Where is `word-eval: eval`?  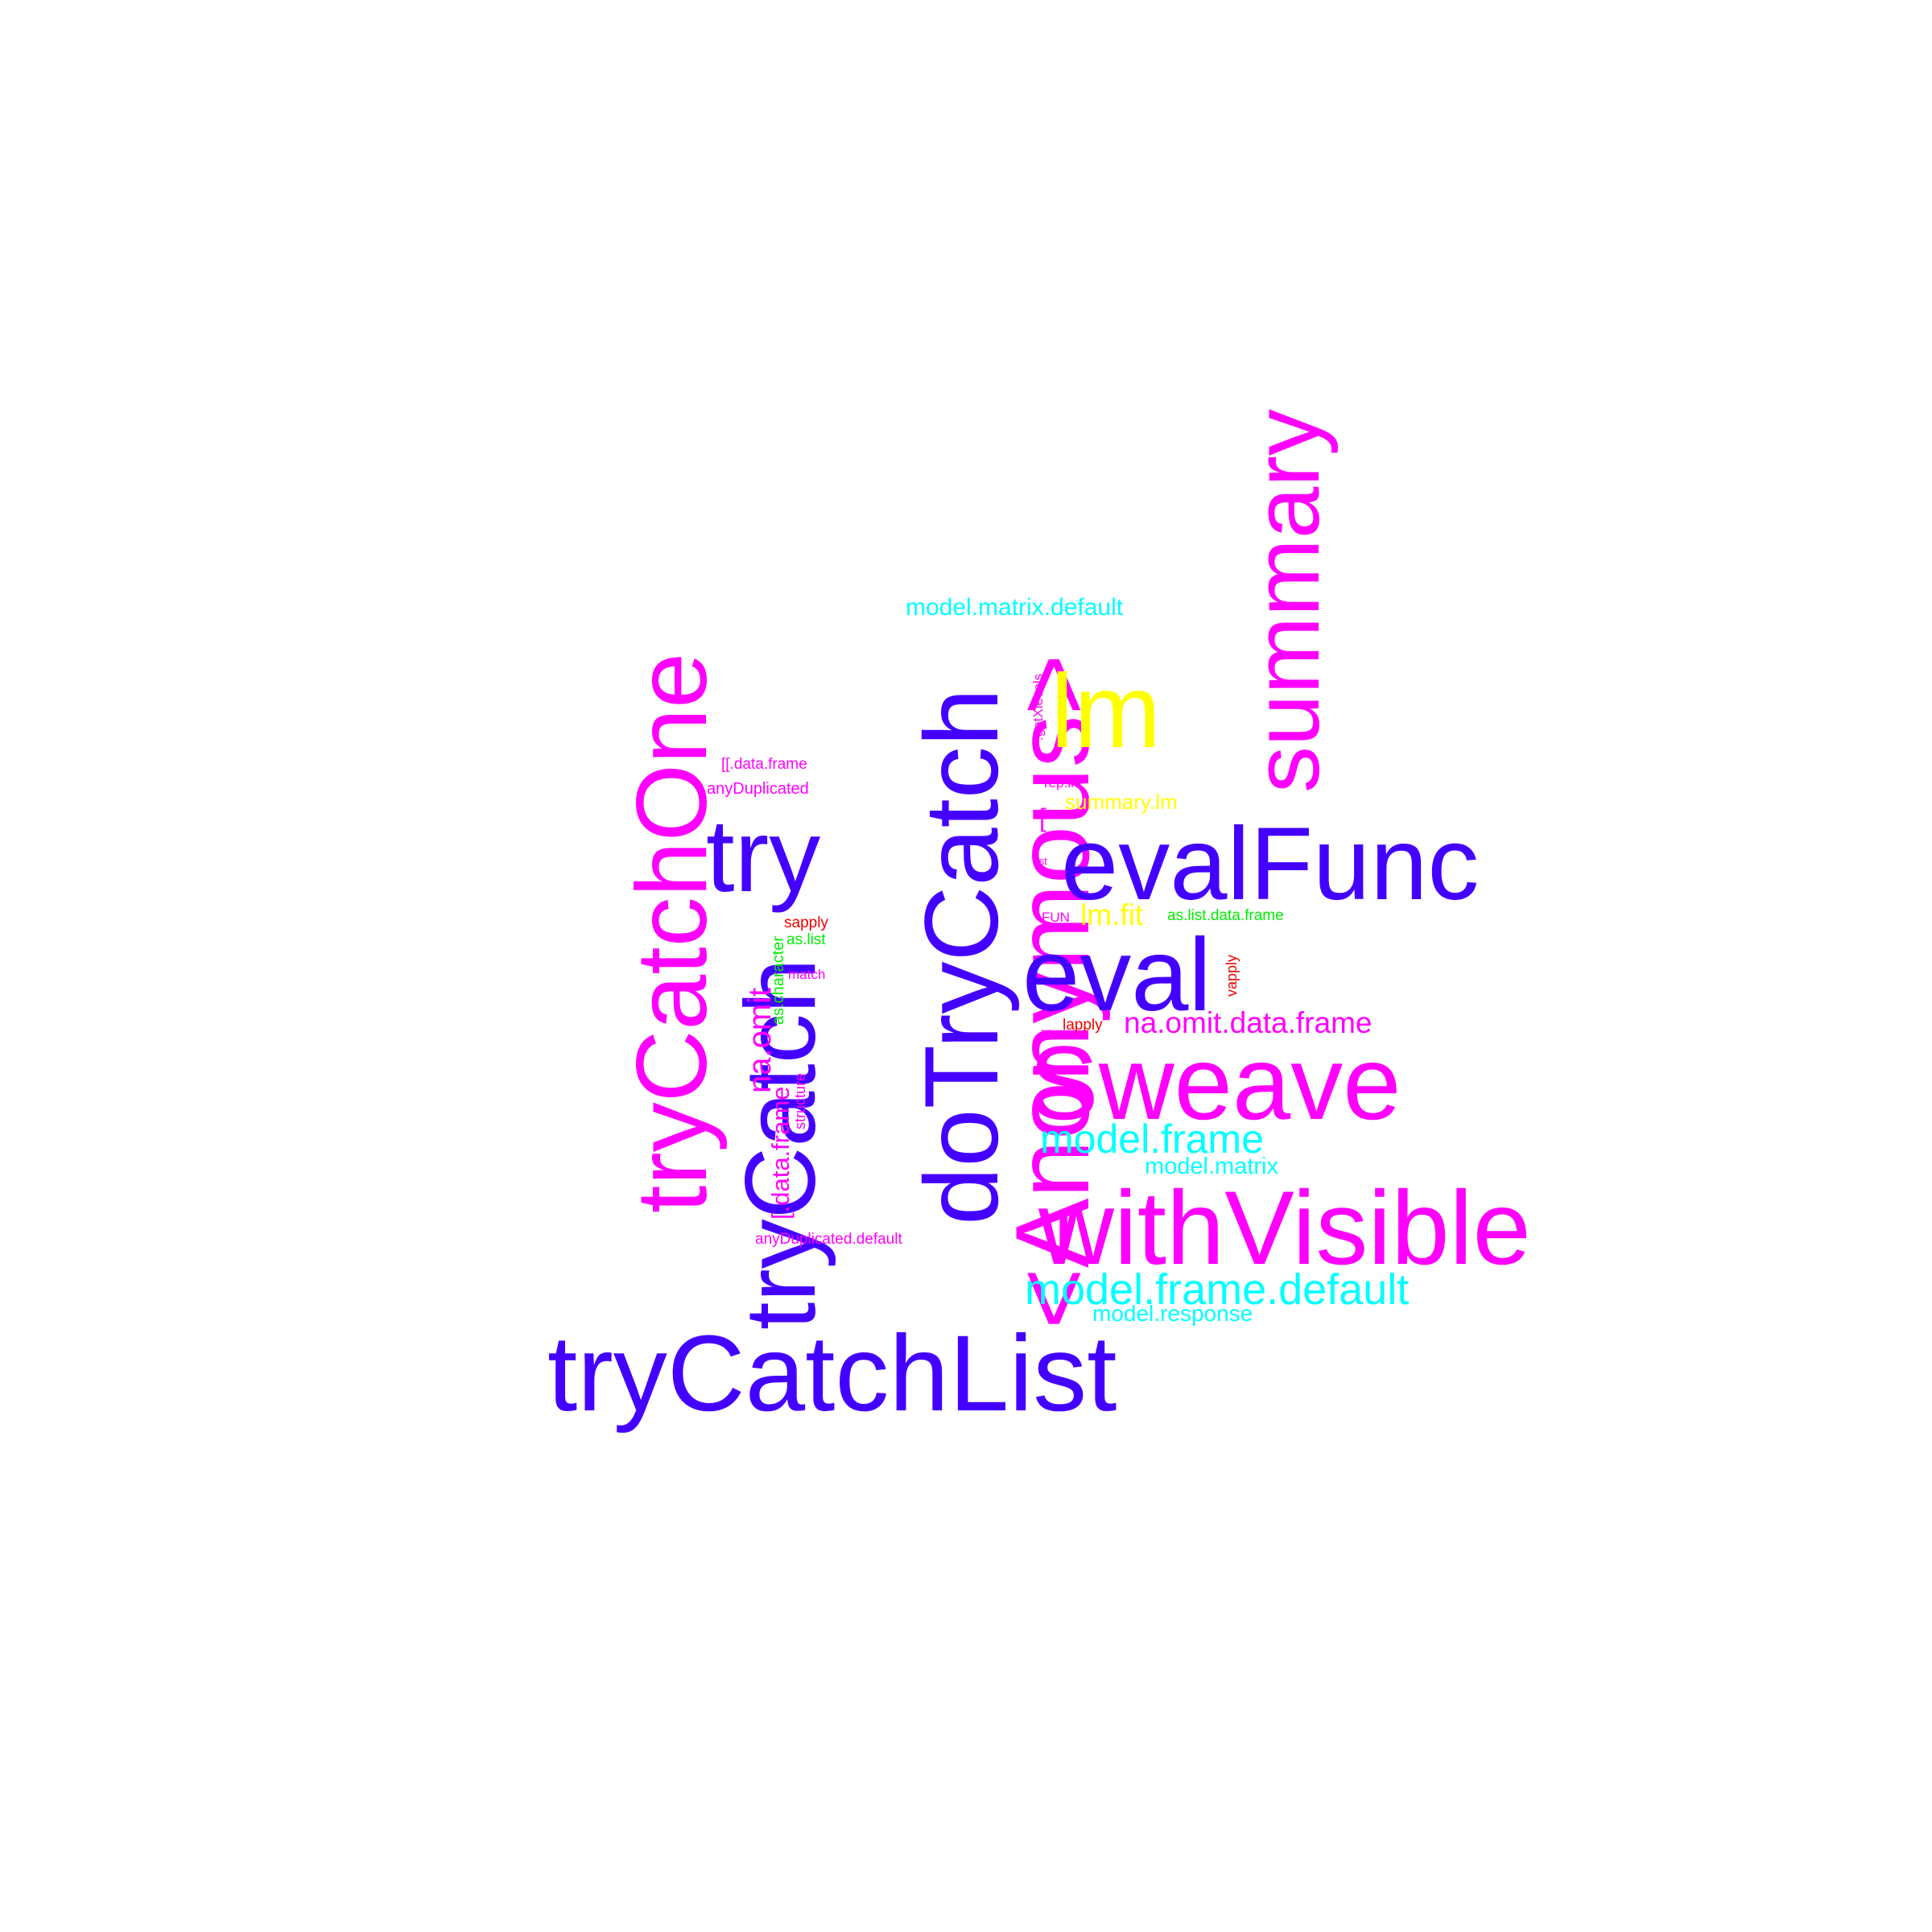 word-eval: eval is located at coordinates (1117, 975).